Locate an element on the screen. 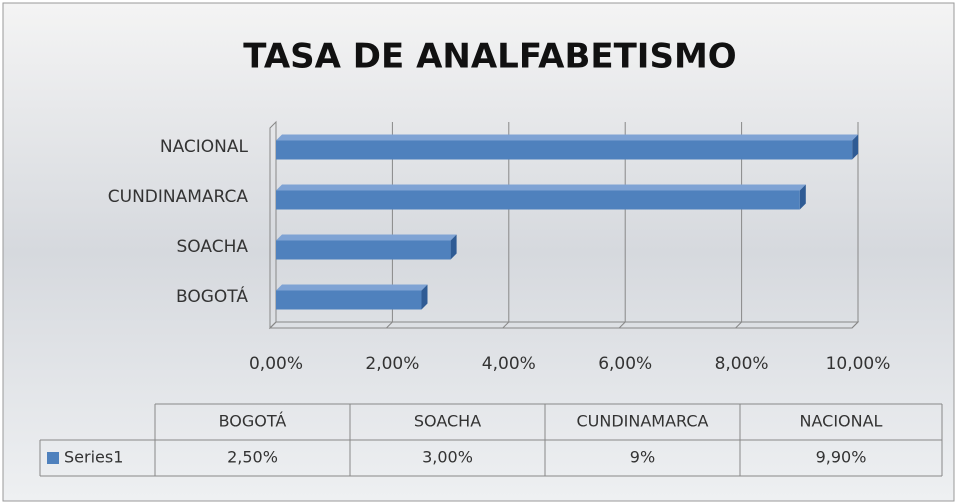  y-tick-label: CUNDINAMARCA is located at coordinates (178, 197).